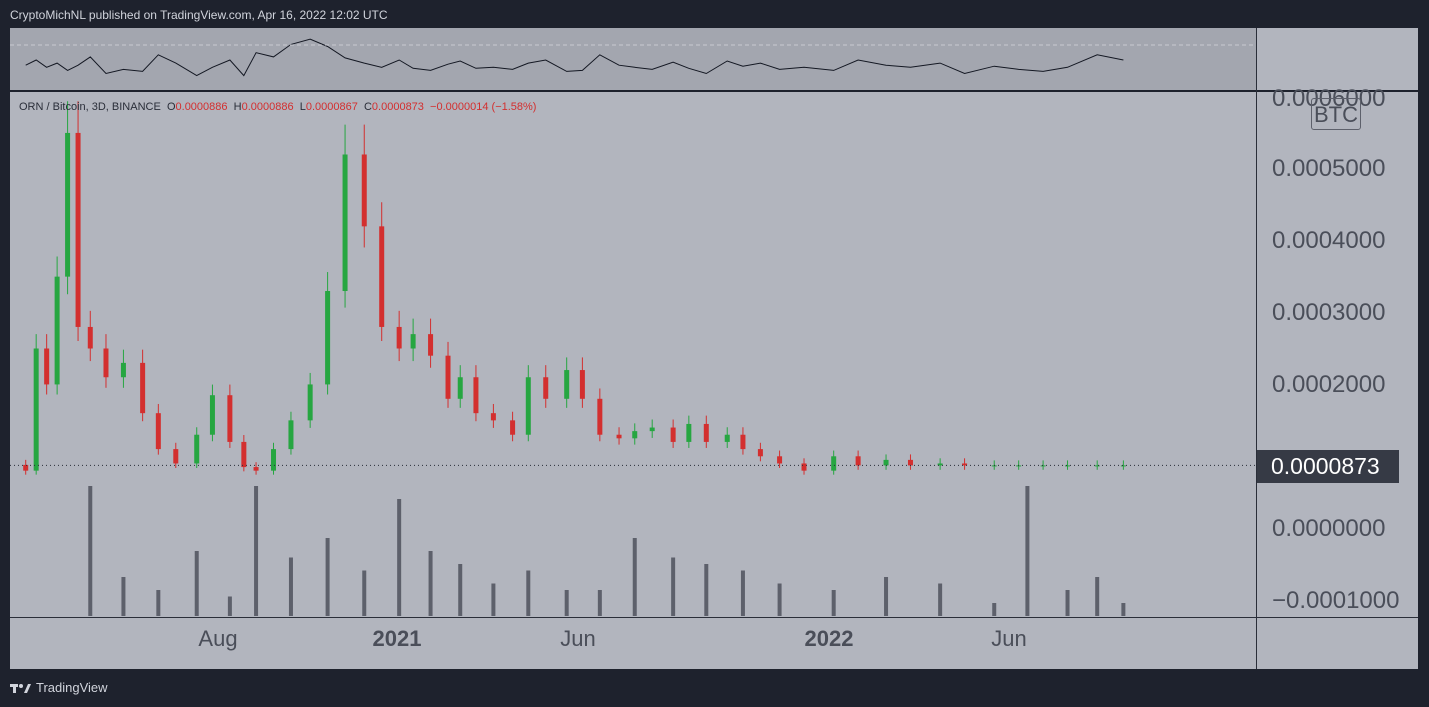 This screenshot has width=1429, height=707. What do you see at coordinates (1328, 169) in the screenshot?
I see `price-tick: 0.0005000` at bounding box center [1328, 169].